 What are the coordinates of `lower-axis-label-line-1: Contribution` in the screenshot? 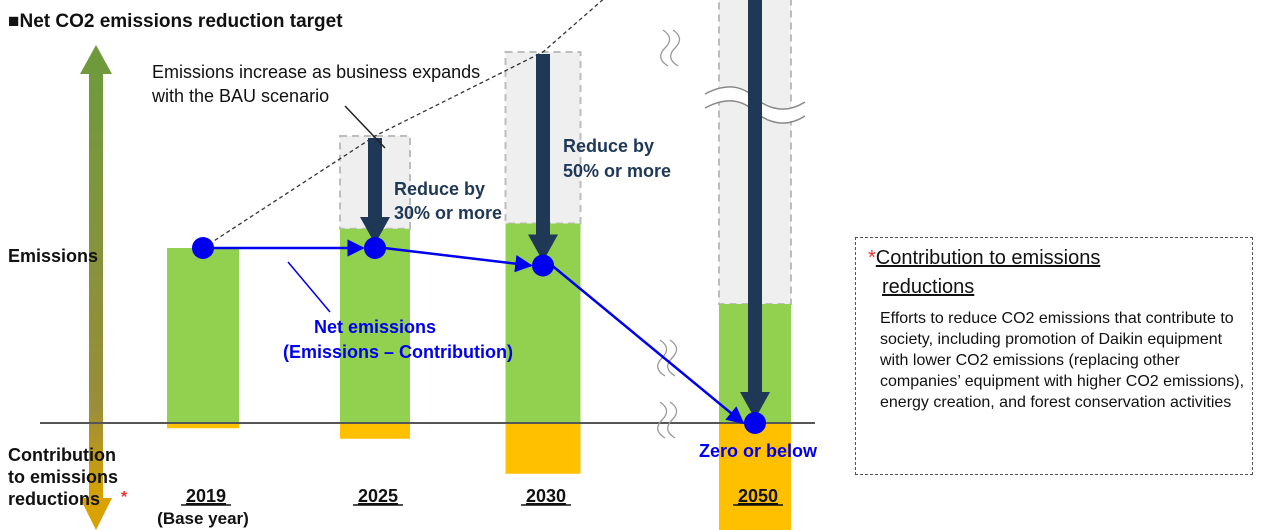 It's located at (62, 455).